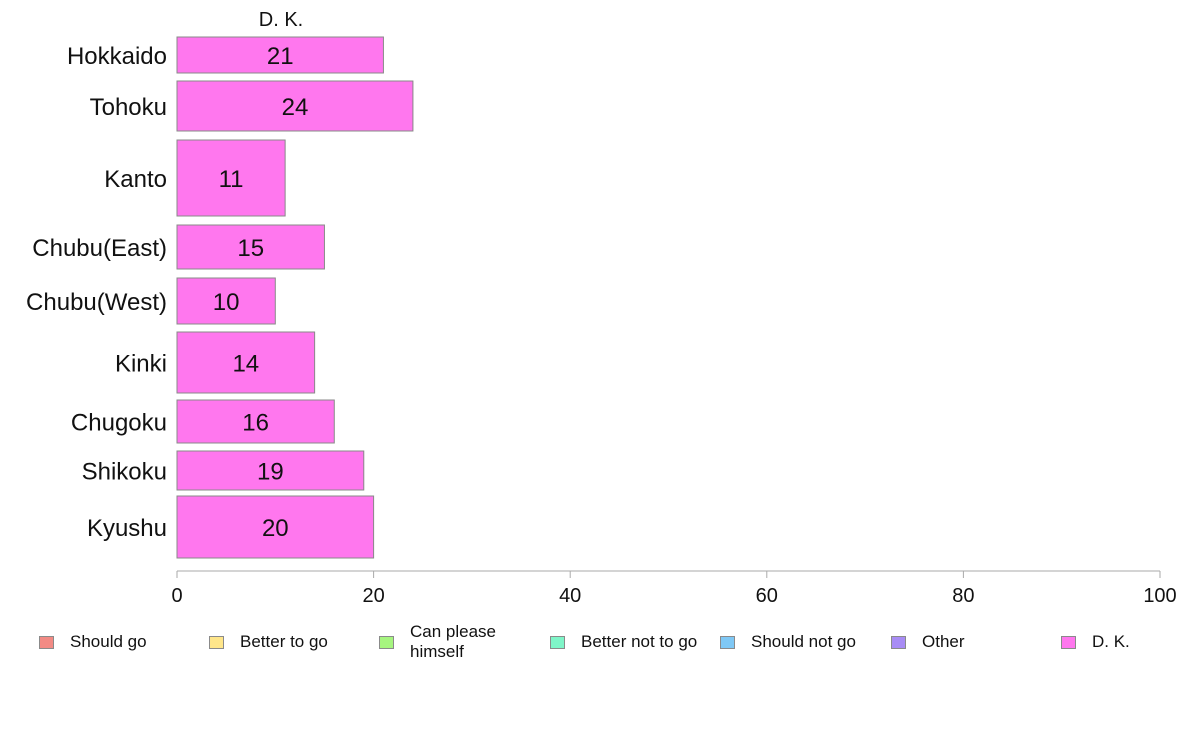 This screenshot has height=736, width=1188. What do you see at coordinates (124, 472) in the screenshot?
I see `category-label-shikoku: Shikoku` at bounding box center [124, 472].